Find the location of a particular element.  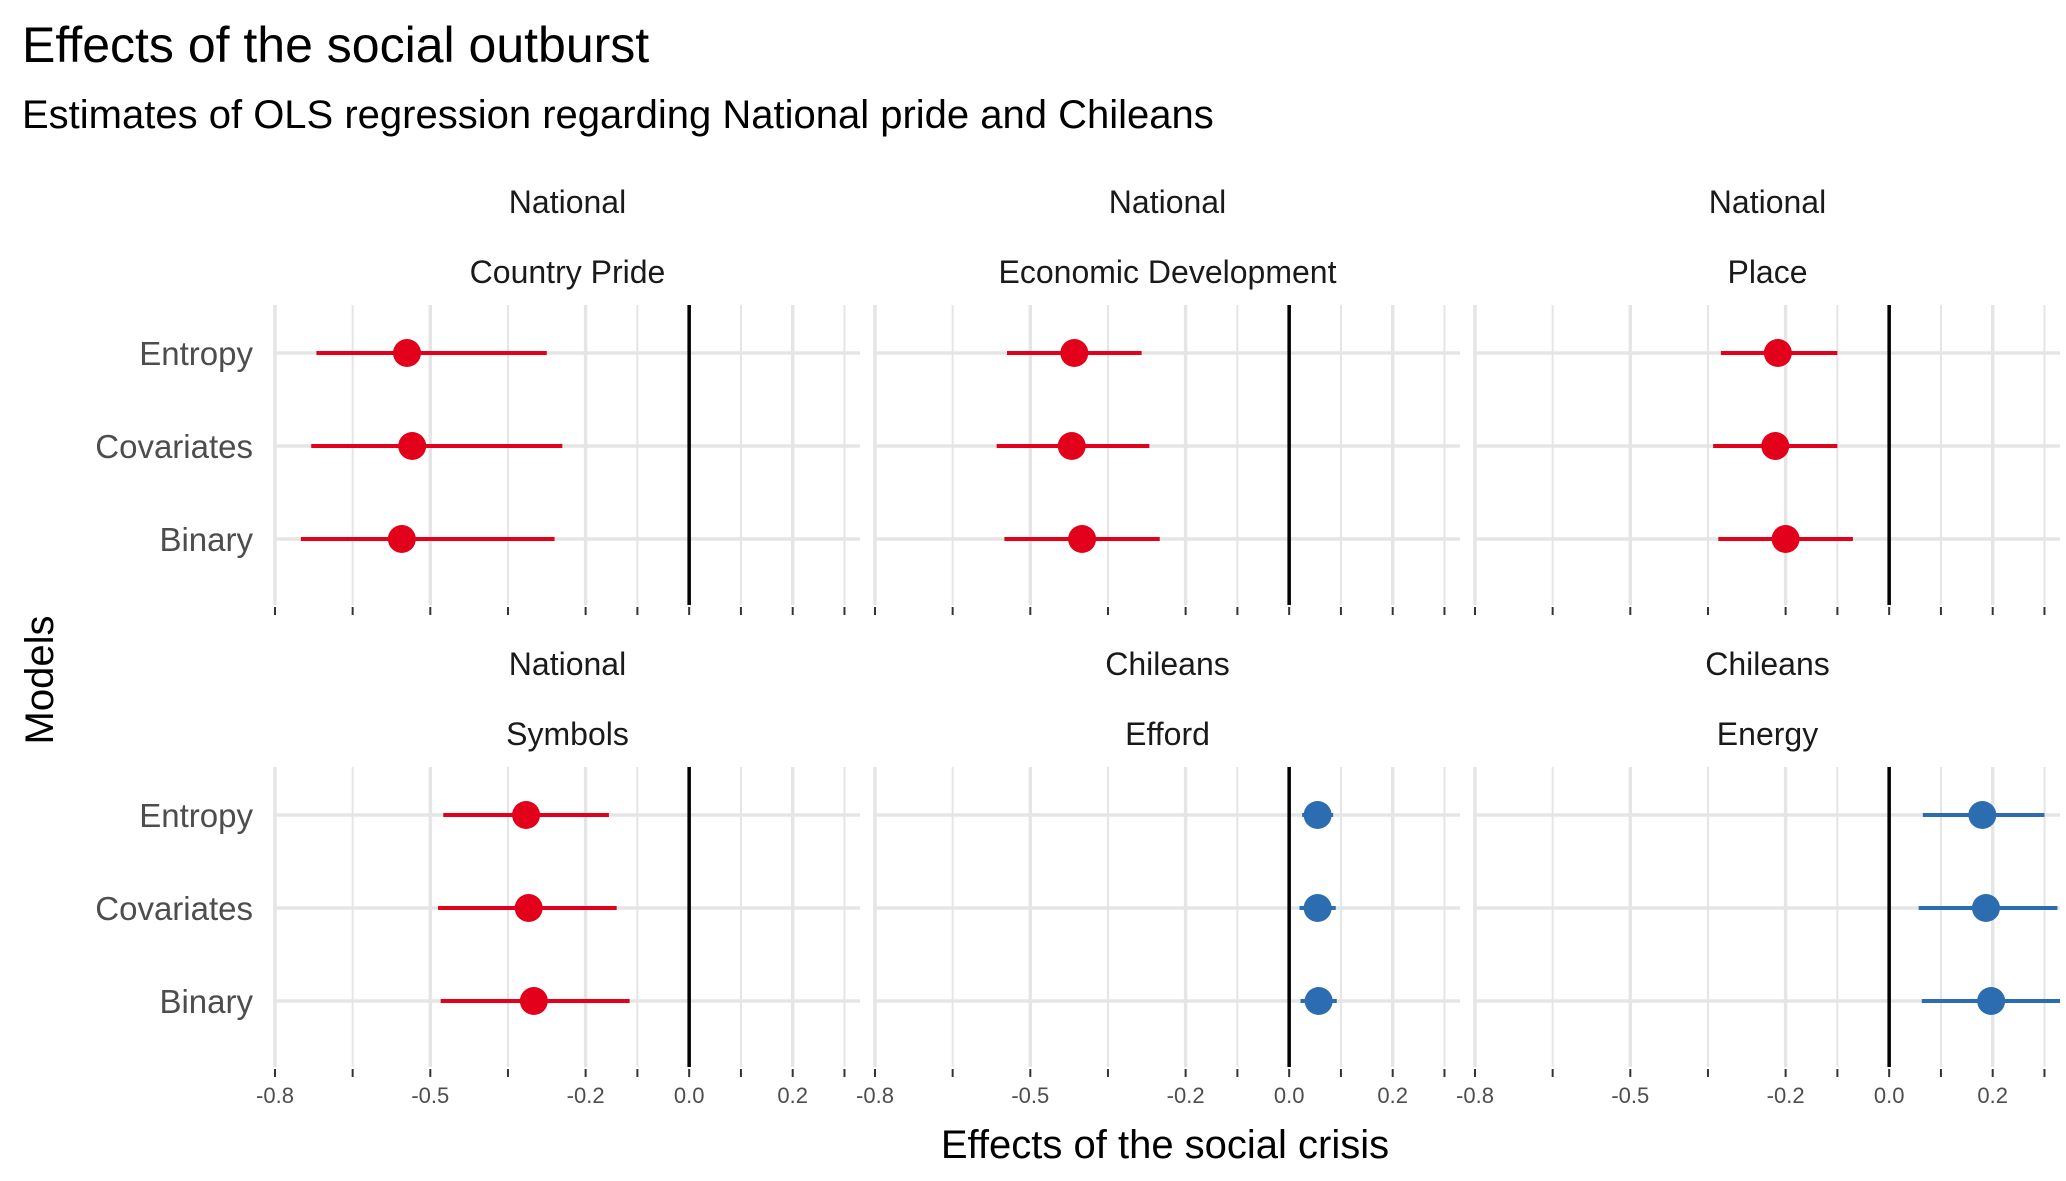

facet-name-label: Country Pride is located at coordinates (568, 272).